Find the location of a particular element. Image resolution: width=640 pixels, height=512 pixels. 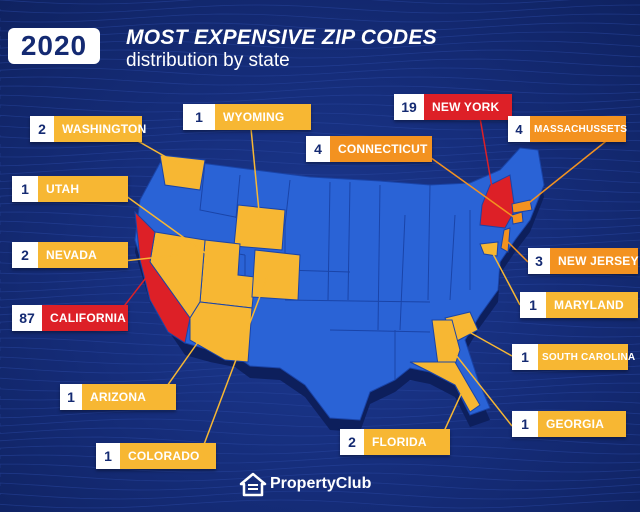

washington-state is located at coordinates (182, 172).